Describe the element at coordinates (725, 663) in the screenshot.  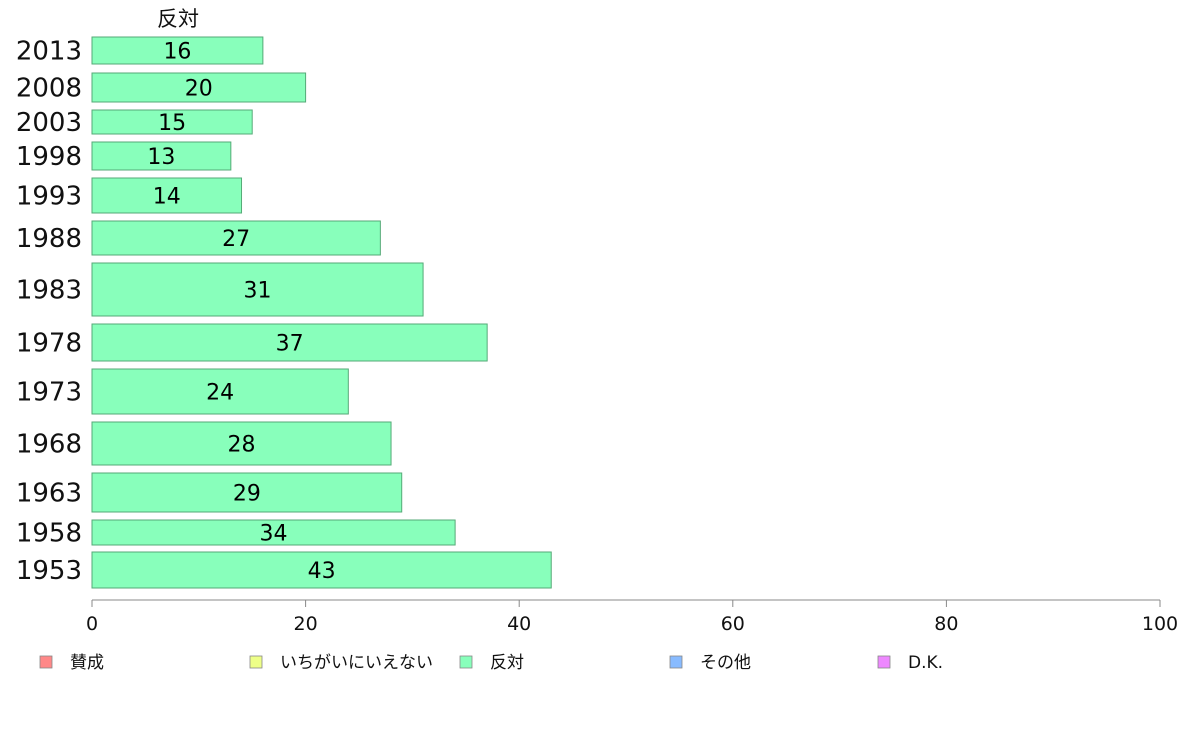
I see `legend-label: その他` at that location.